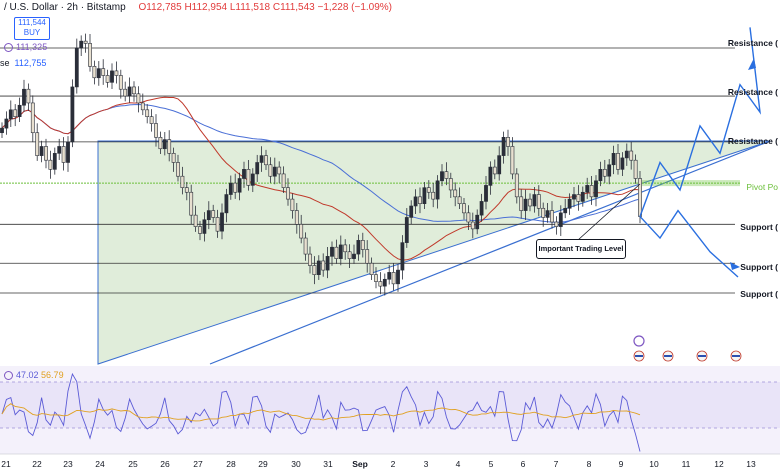 This screenshot has width=780, height=470. What do you see at coordinates (328, 464) in the screenshot?
I see `x-tick-label: 31` at bounding box center [328, 464].